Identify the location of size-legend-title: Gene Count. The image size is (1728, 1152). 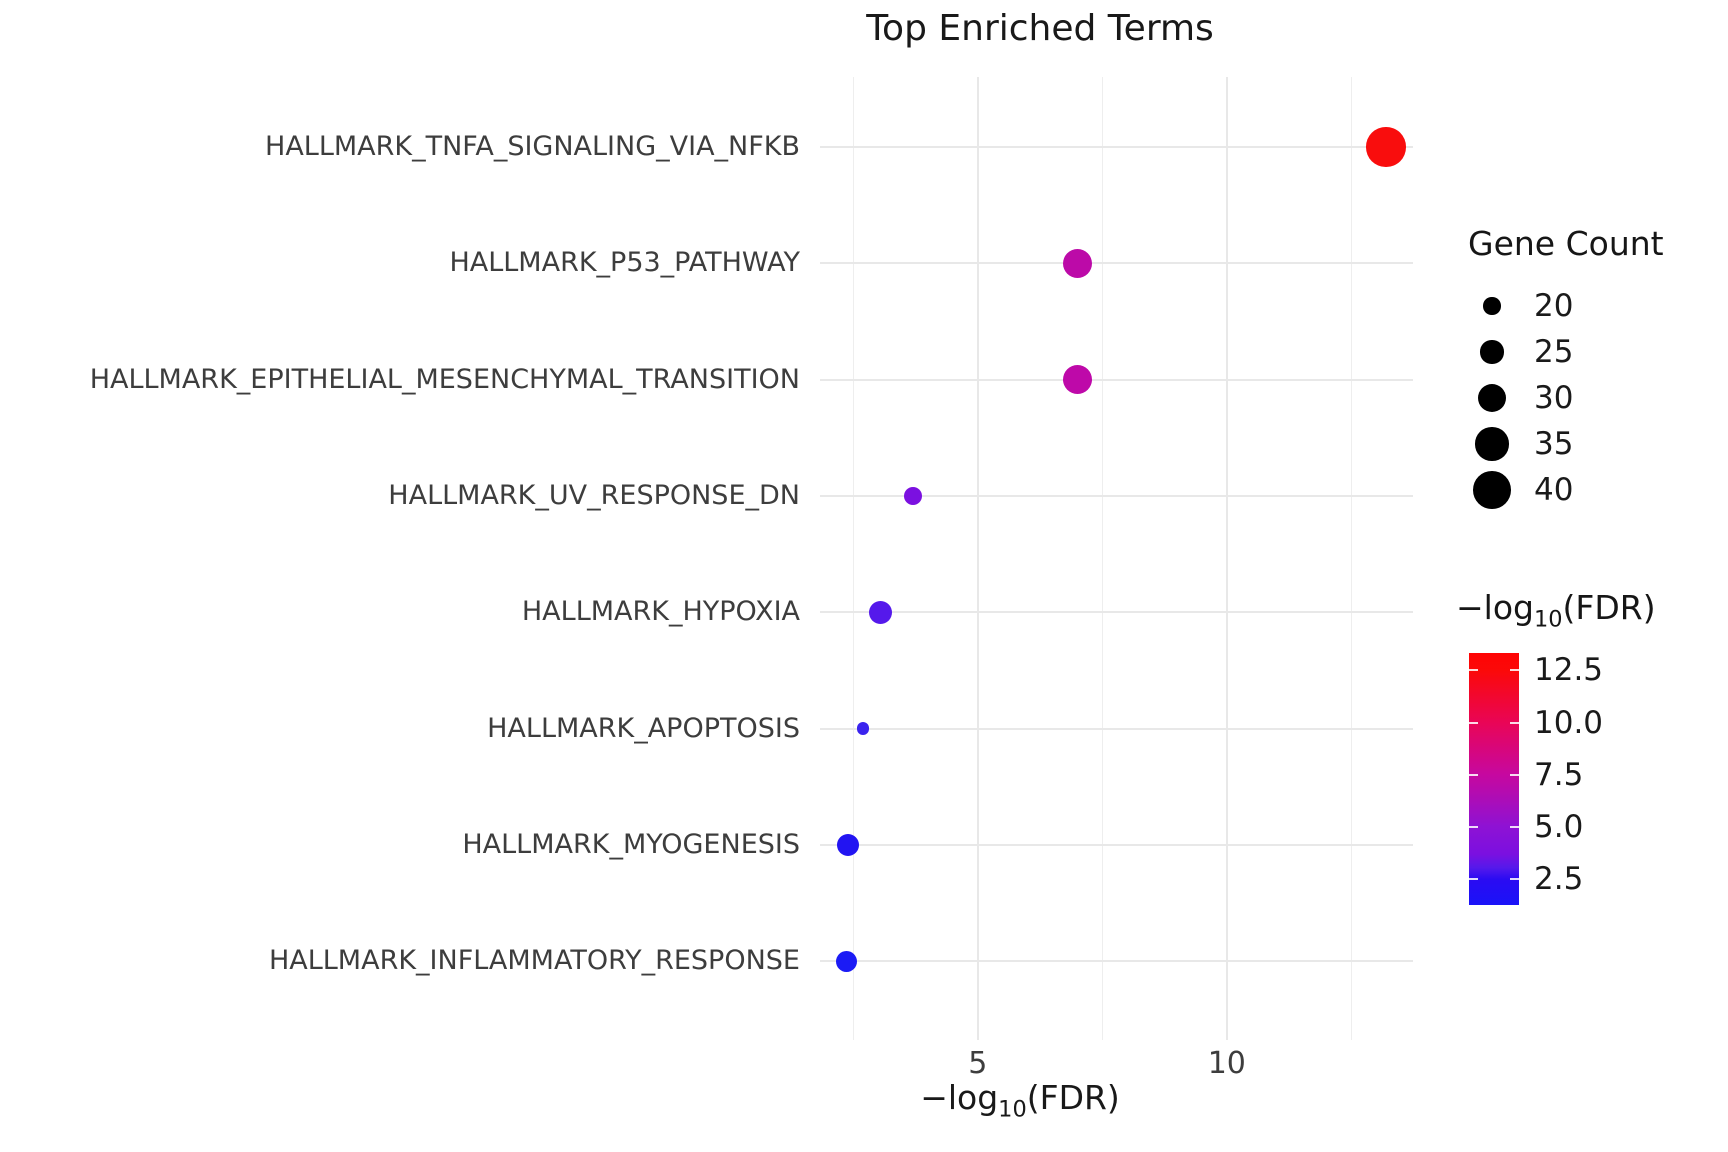
(1566, 243).